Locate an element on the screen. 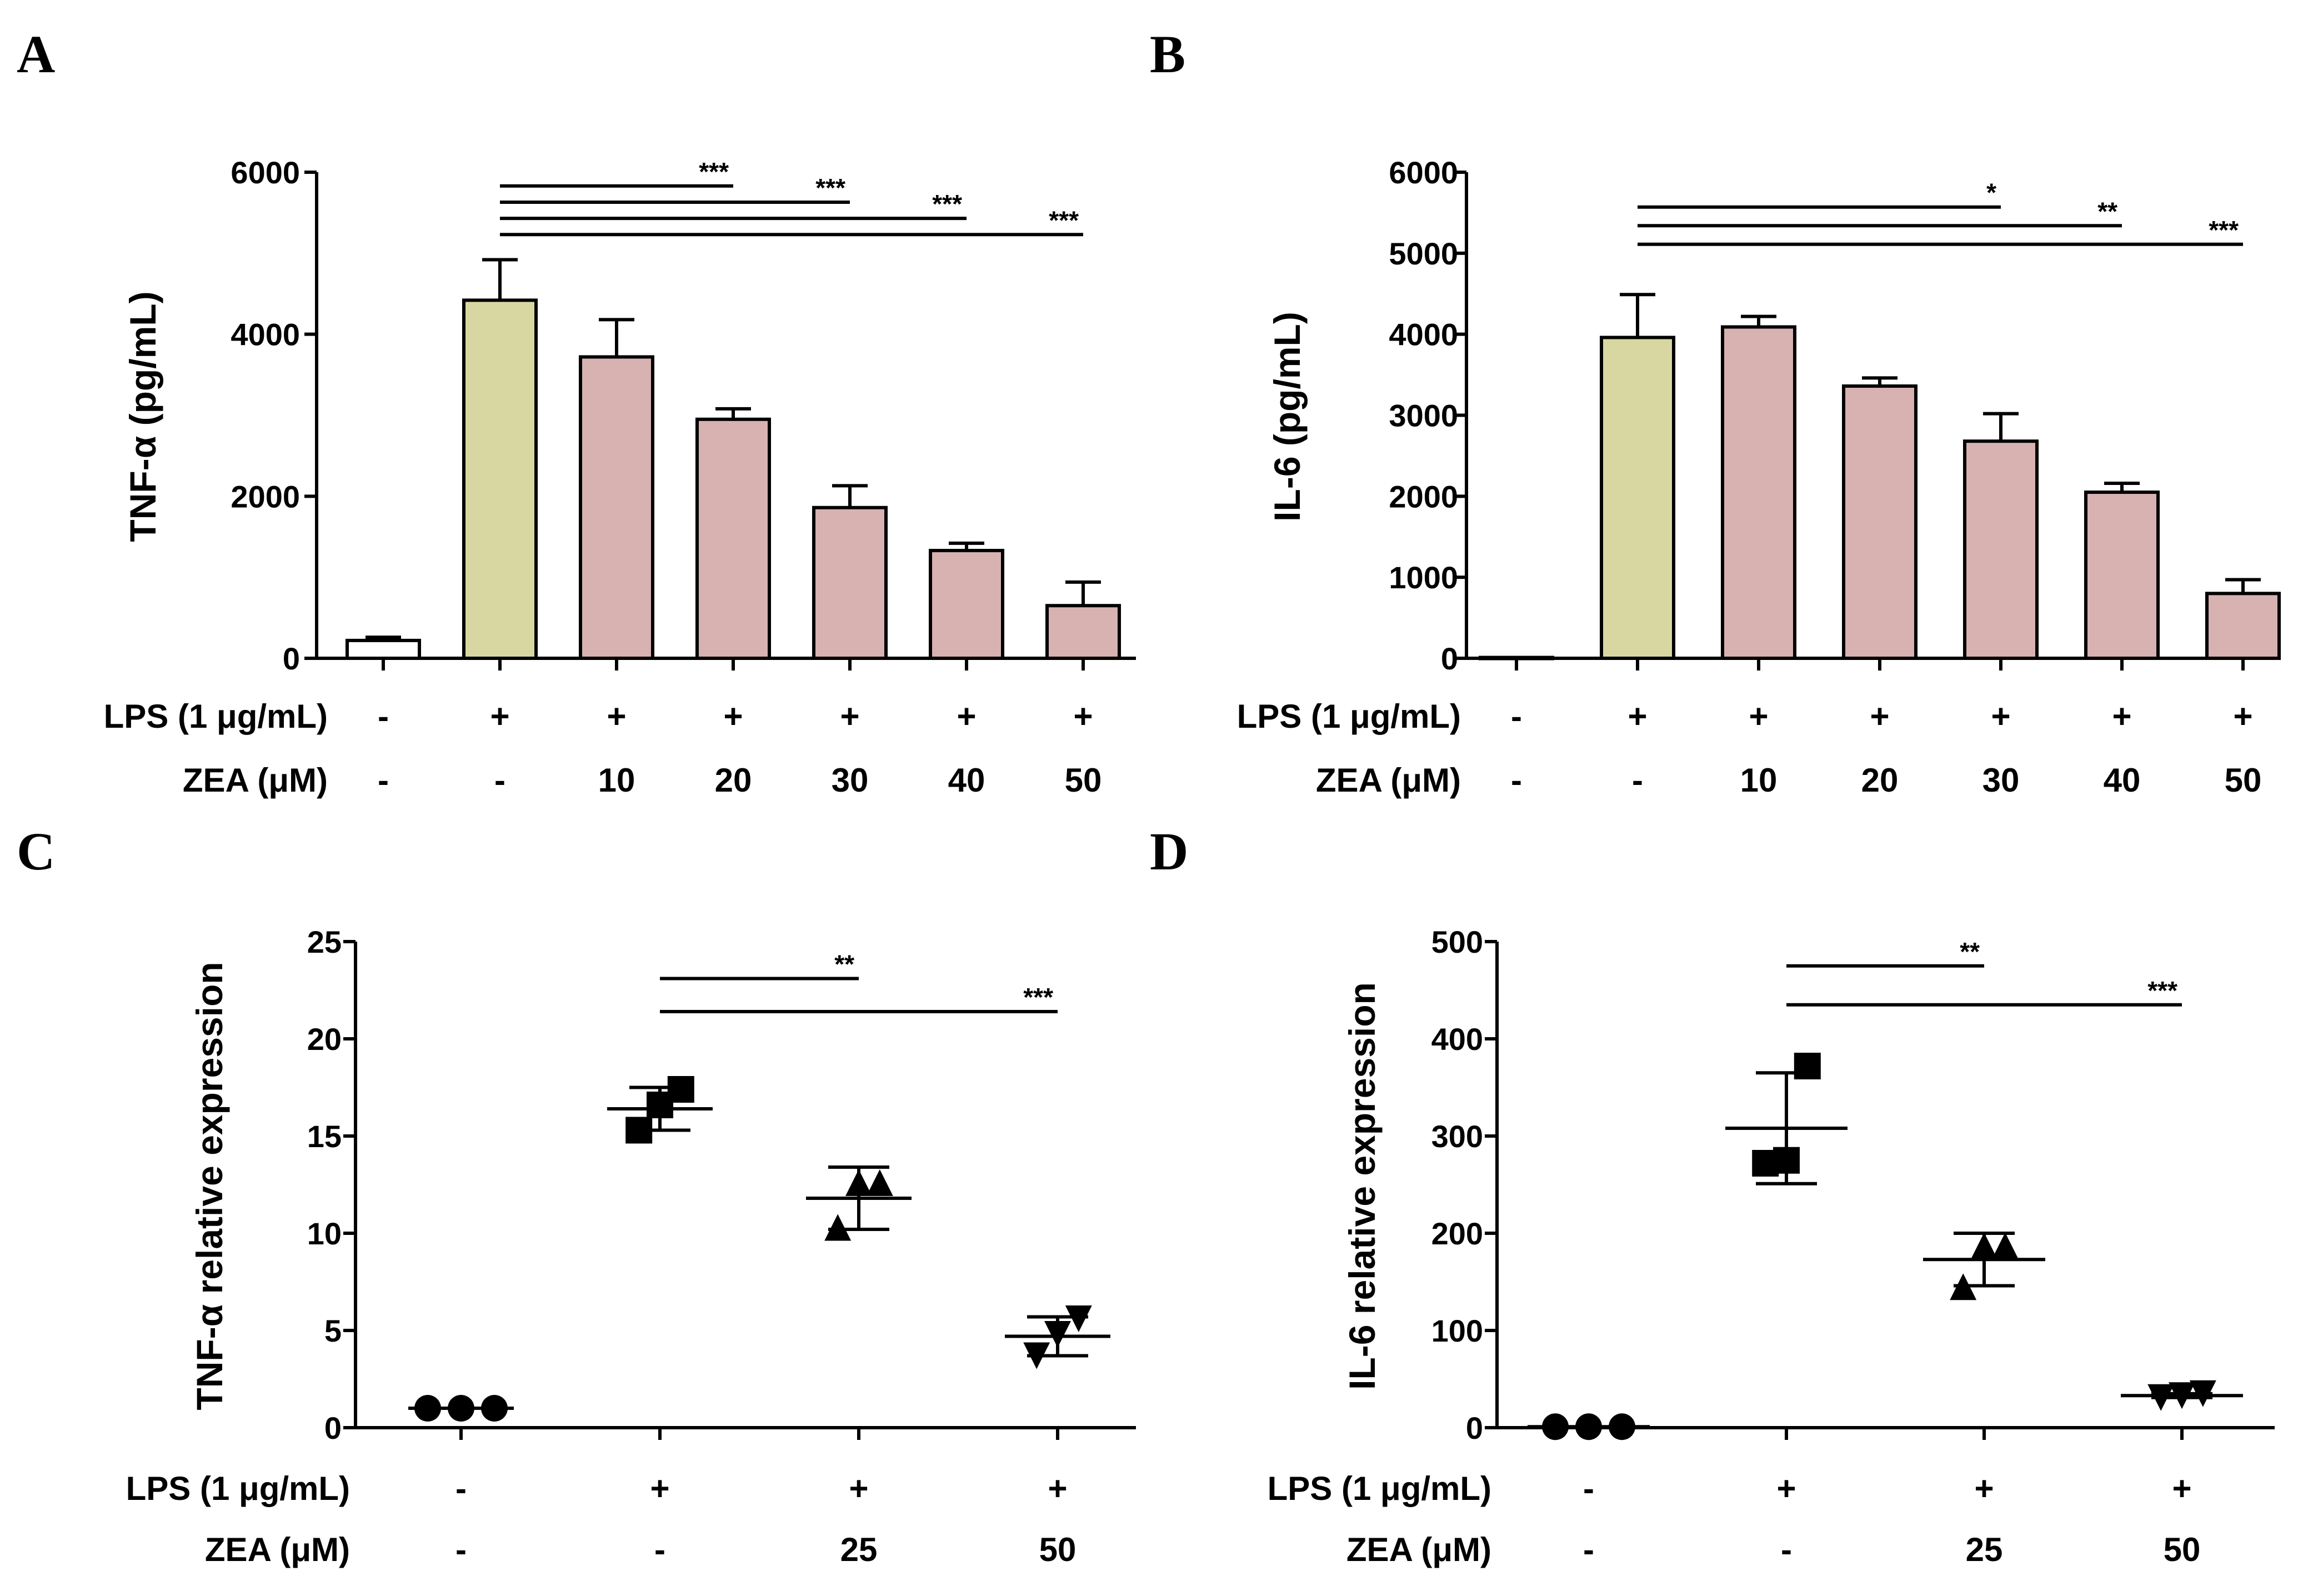 The width and height of the screenshot is (2298, 1596). zea-condition-label: 10 is located at coordinates (1759, 781).